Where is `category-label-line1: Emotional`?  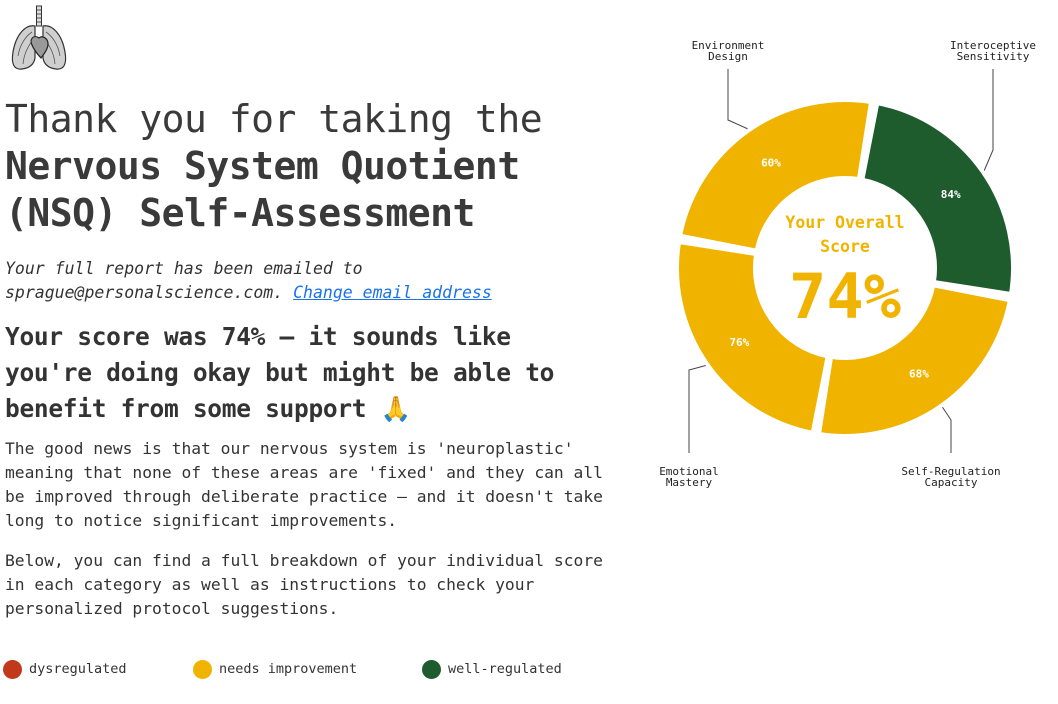 category-label-line1: Emotional is located at coordinates (689, 471).